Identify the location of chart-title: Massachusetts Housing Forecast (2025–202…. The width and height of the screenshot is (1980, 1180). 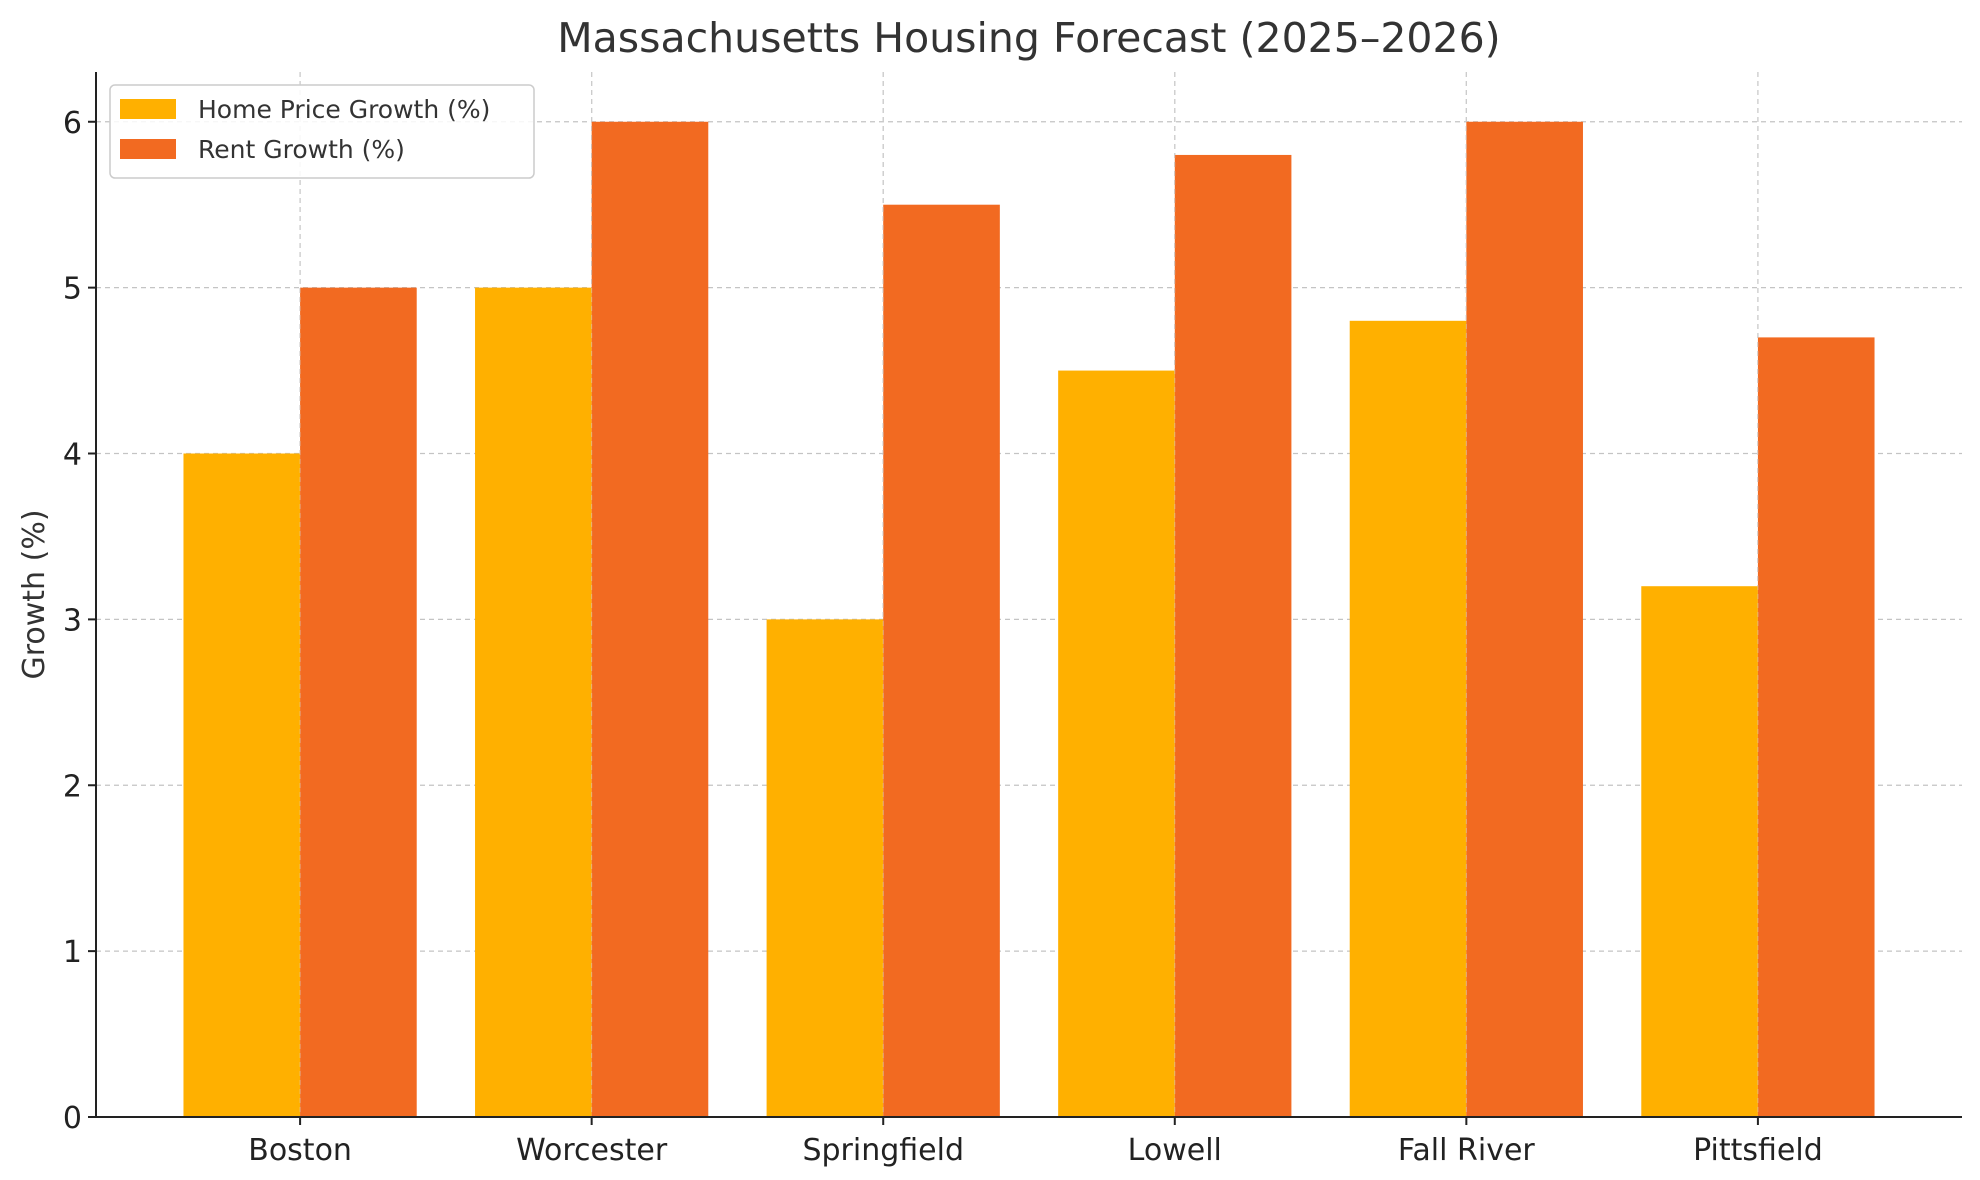
(1028, 38).